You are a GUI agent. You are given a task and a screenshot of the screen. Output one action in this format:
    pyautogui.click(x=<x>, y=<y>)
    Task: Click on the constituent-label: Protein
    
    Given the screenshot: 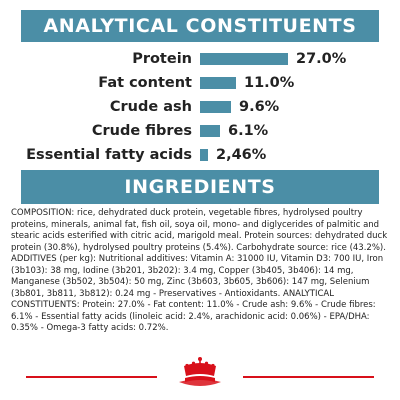 What is the action you would take?
    pyautogui.click(x=162, y=59)
    